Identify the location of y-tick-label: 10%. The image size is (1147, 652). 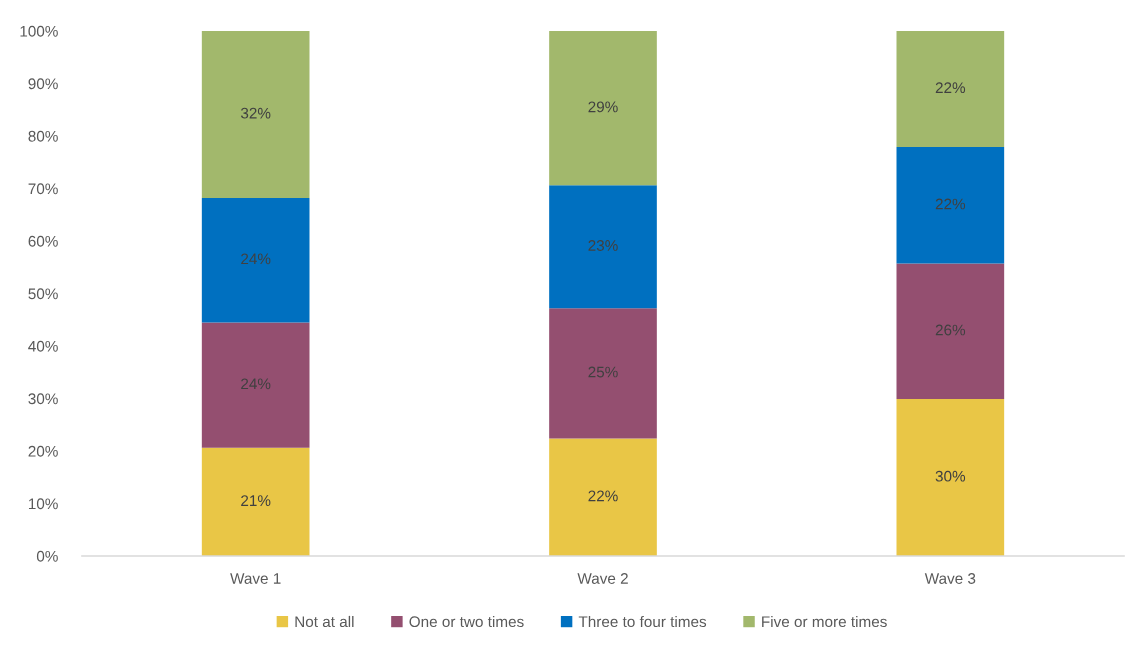
(43, 504).